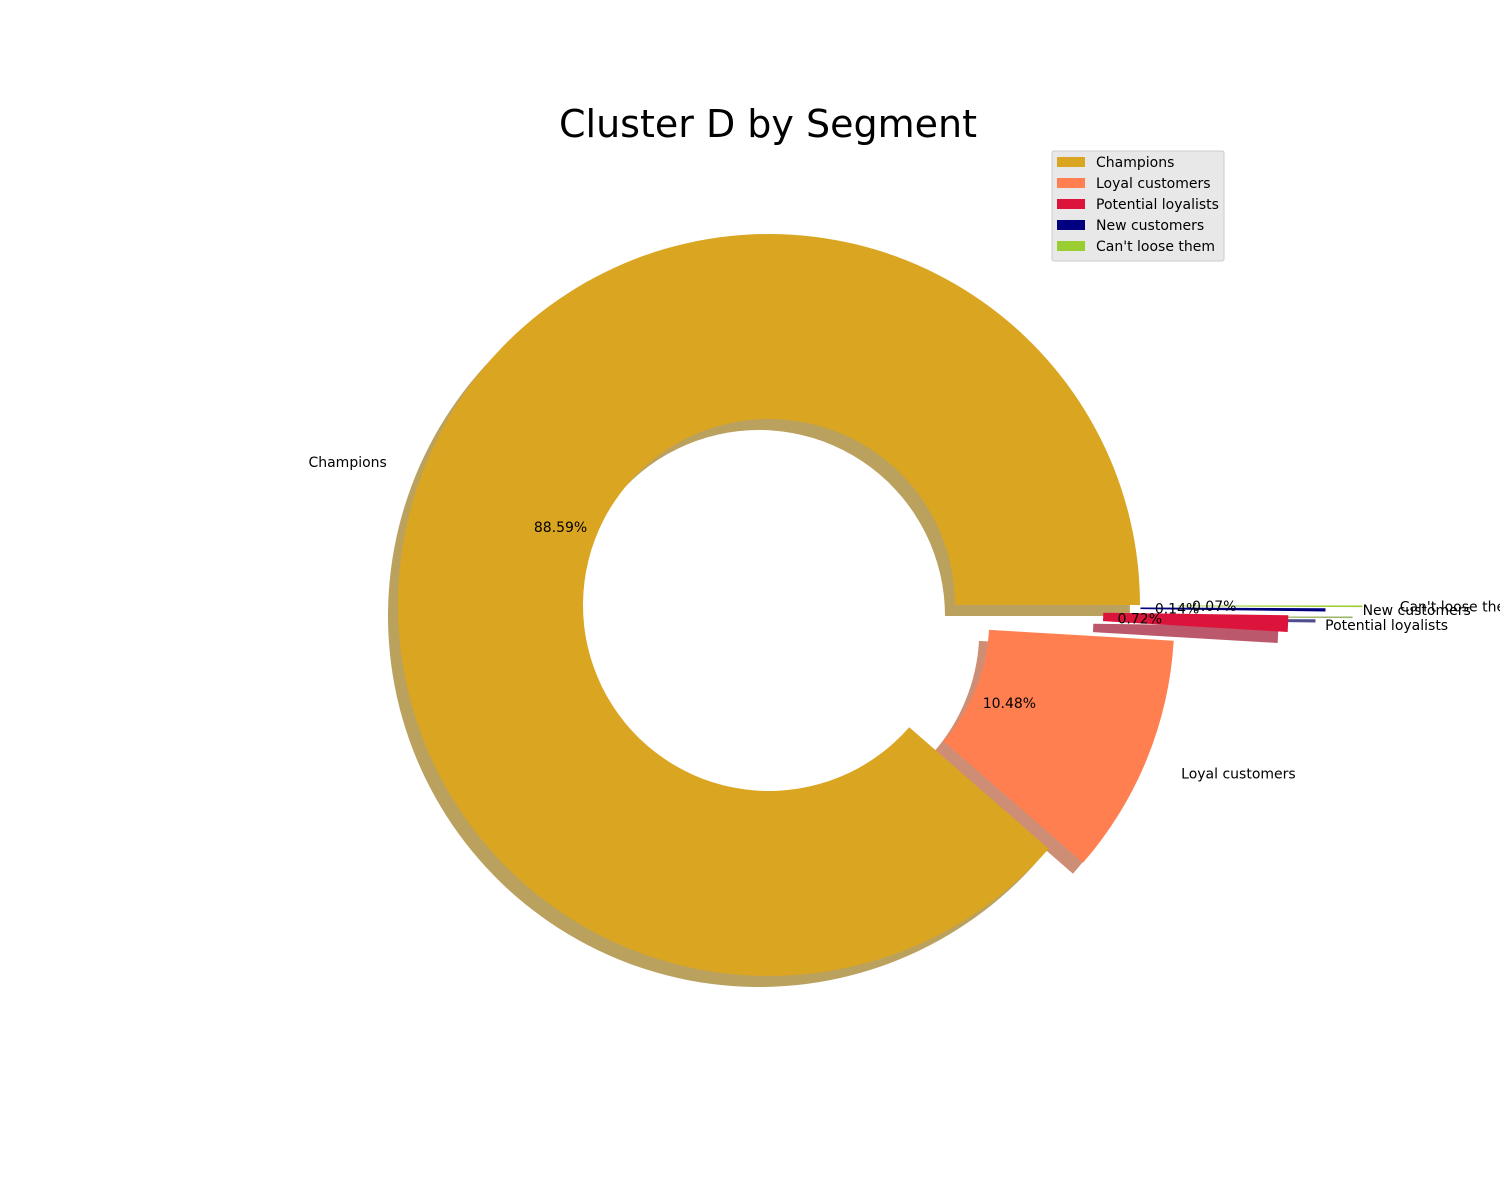  What do you see at coordinates (1150, 226) in the screenshot?
I see `legend-label-new-customers: New customers` at bounding box center [1150, 226].